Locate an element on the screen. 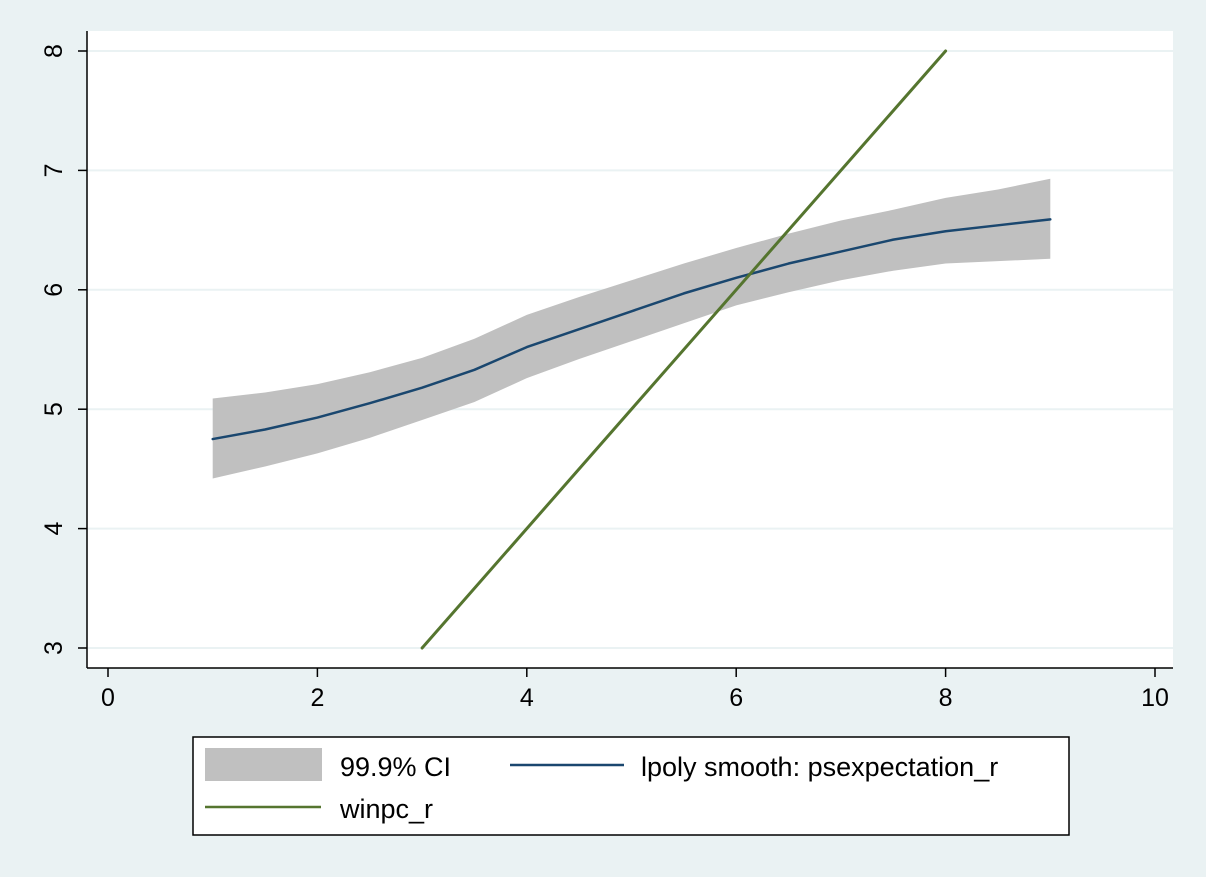  legend-box is located at coordinates (631, 786).